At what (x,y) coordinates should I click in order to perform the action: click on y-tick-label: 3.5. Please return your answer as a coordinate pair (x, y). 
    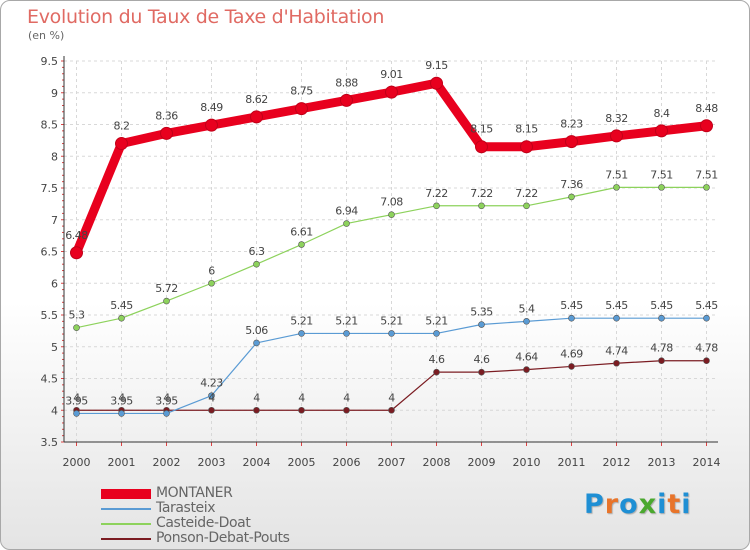
    Looking at the image, I should click on (50, 442).